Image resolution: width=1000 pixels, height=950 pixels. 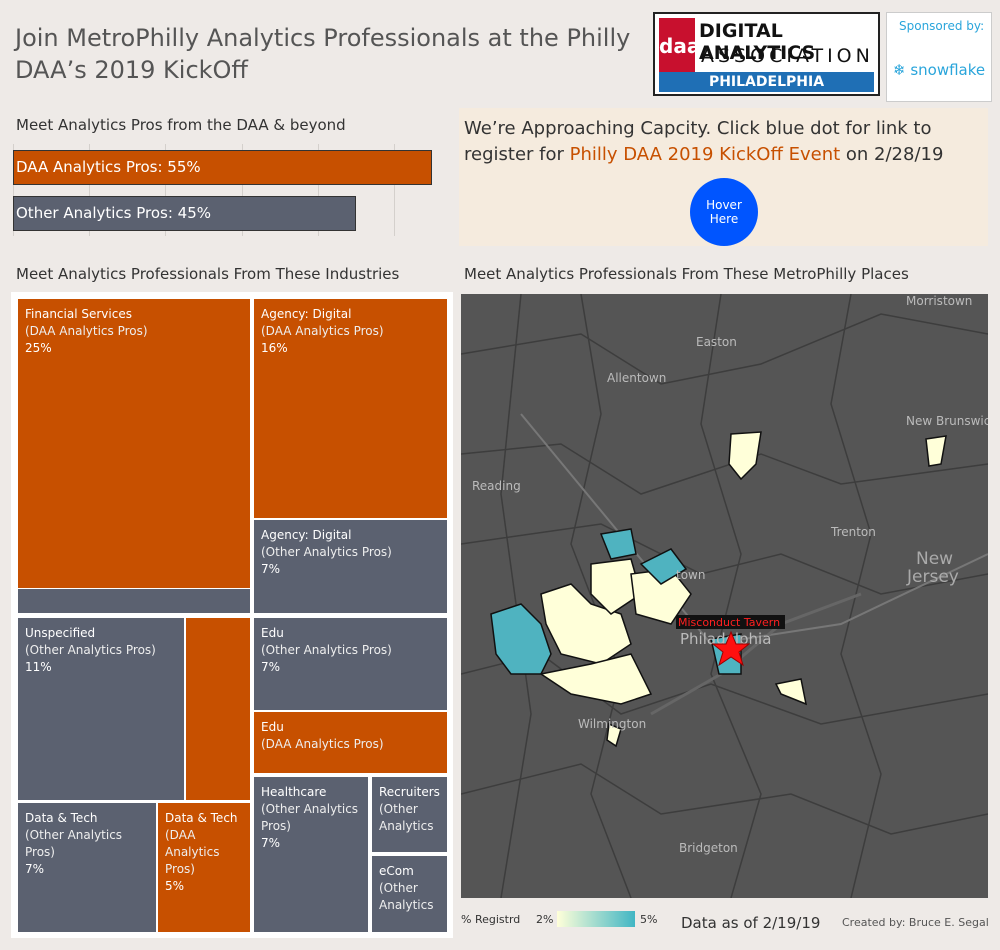 I want to click on legend-min: 2%, so click(x=545, y=919).